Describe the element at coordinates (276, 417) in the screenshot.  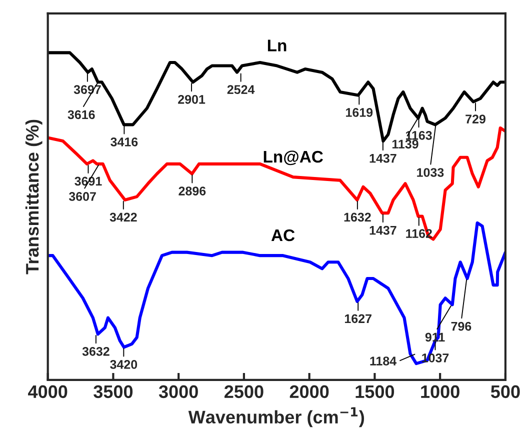
I see `x-axis-title: Wavenumber (cm$^{−1}$)` at that location.